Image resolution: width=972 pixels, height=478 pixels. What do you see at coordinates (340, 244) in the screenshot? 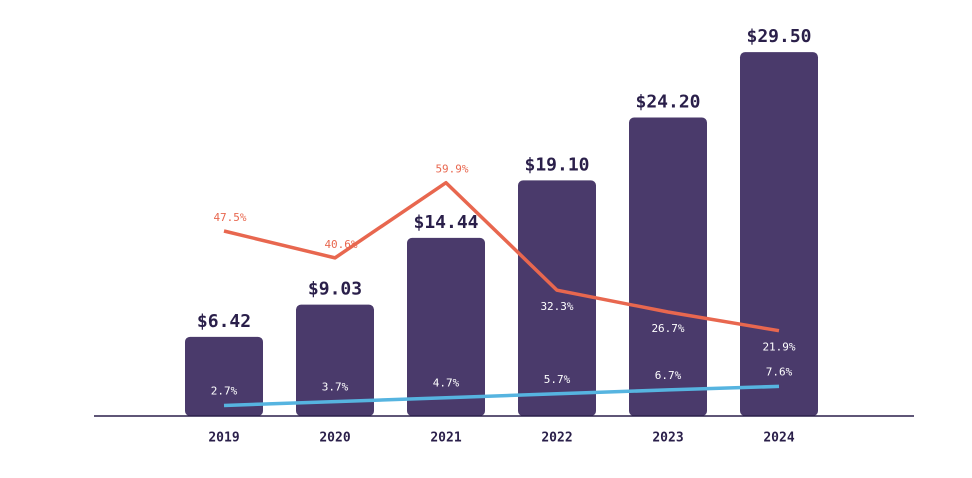
I see `line-value-label: 40.6%` at bounding box center [340, 244].